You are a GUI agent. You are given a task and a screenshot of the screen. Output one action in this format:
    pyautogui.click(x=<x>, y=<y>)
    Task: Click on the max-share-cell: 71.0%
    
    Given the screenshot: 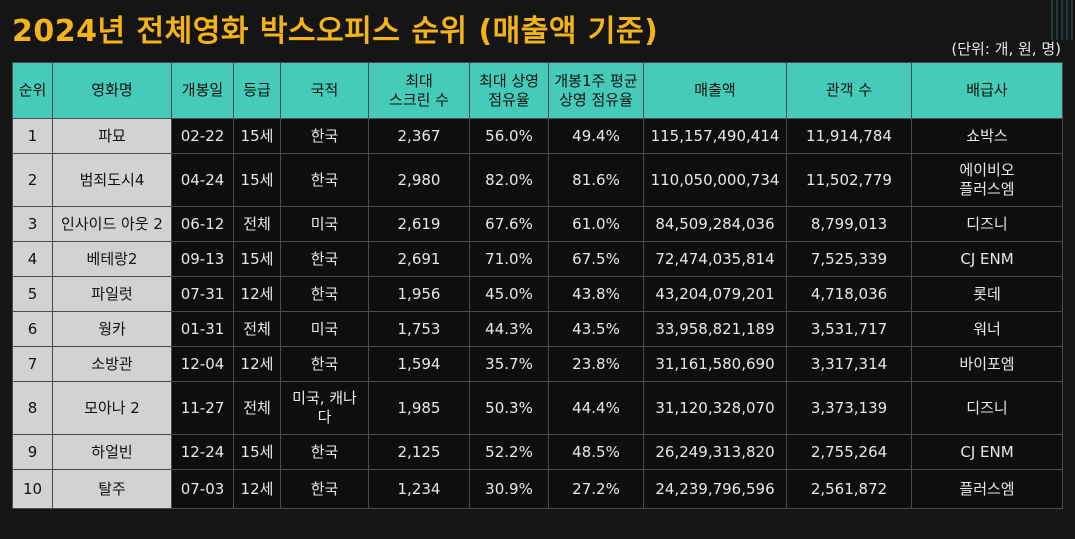 What is the action you would take?
    pyautogui.click(x=509, y=259)
    